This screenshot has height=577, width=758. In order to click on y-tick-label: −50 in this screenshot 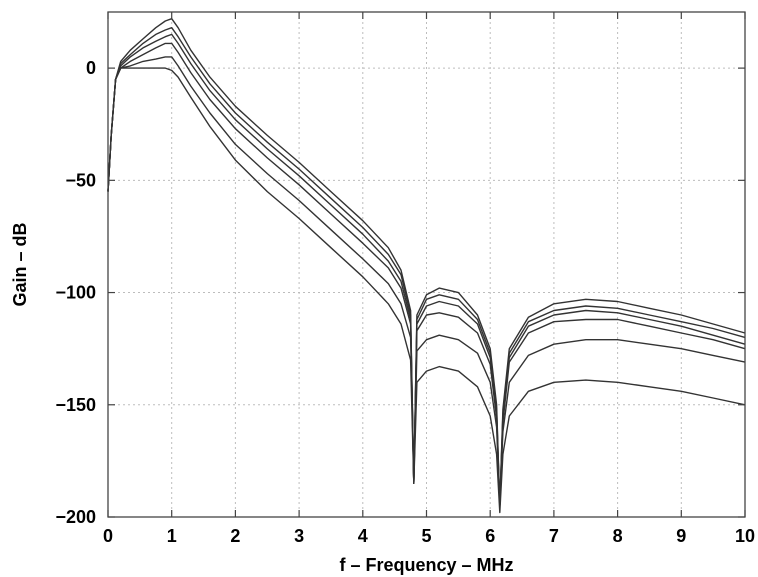, I will do `click(80, 180)`.